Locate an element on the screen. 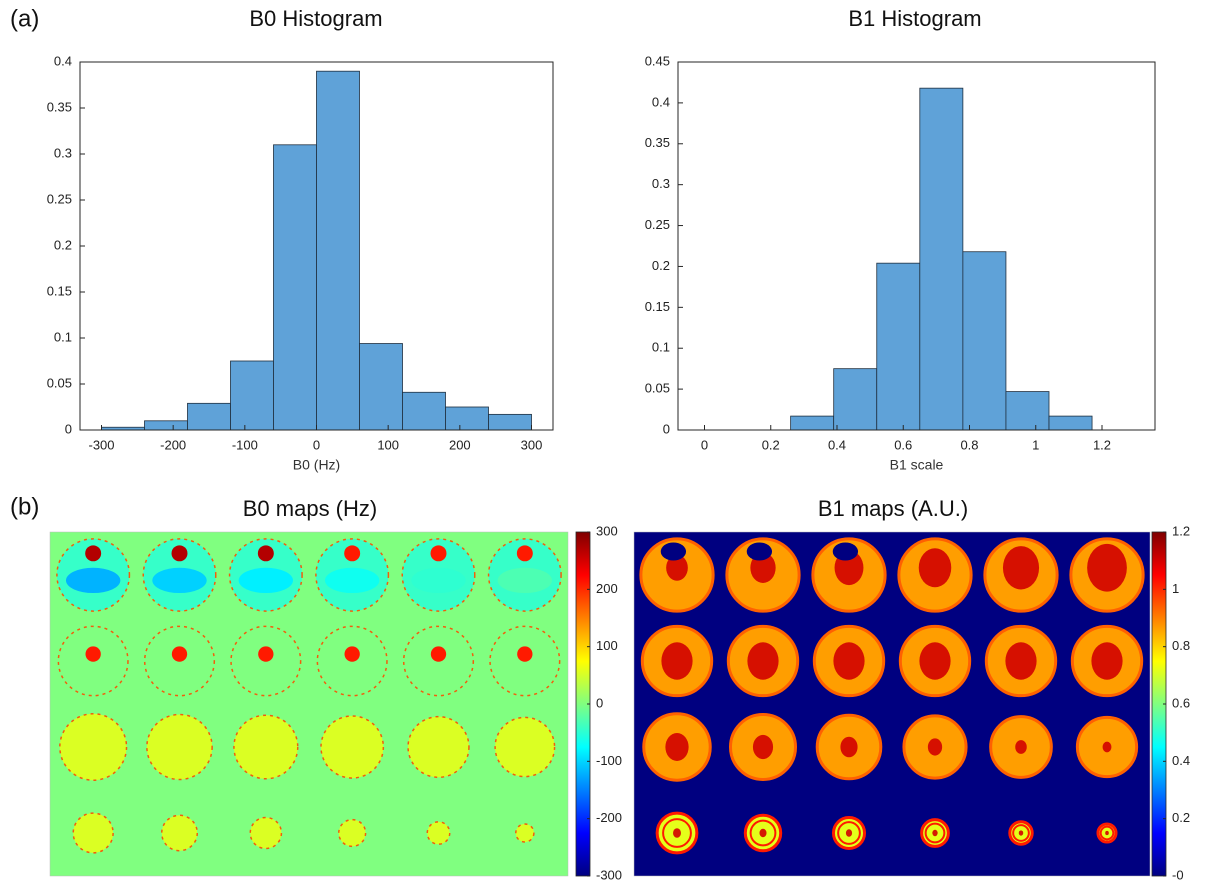 This screenshot has height=889, width=1206. colorbar-tick-label: 1 is located at coordinates (1175, 588).